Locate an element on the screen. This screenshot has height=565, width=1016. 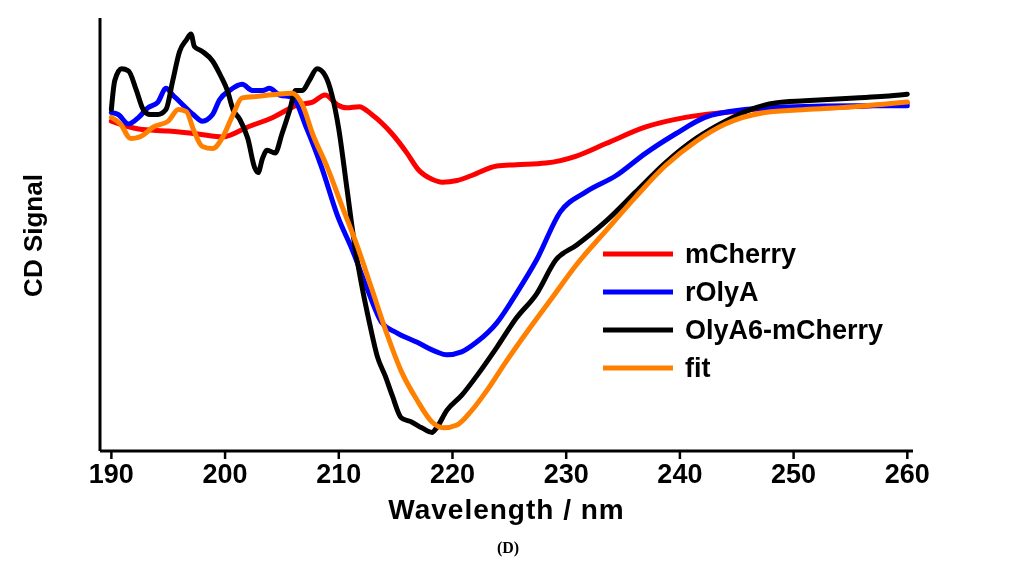
x-axis-title: Wavelength / nm is located at coordinates (506, 509).